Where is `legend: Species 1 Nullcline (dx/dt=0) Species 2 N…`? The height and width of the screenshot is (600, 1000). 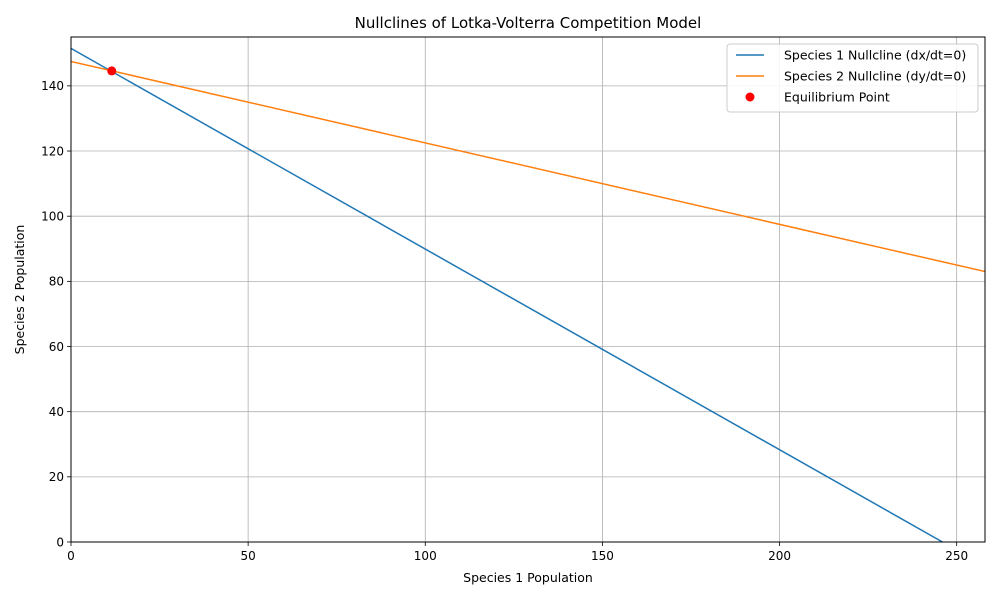 legend: Species 1 Nullcline (dx/dt=0) Species 2 N… is located at coordinates (852, 78).